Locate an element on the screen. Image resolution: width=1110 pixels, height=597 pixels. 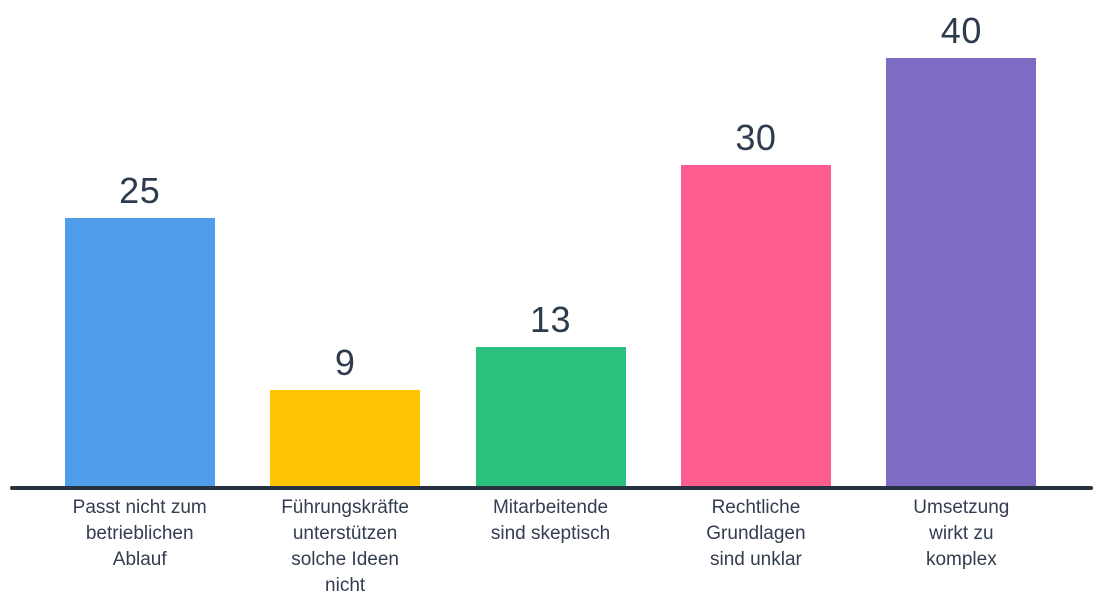
x-axis-line is located at coordinates (551, 488).